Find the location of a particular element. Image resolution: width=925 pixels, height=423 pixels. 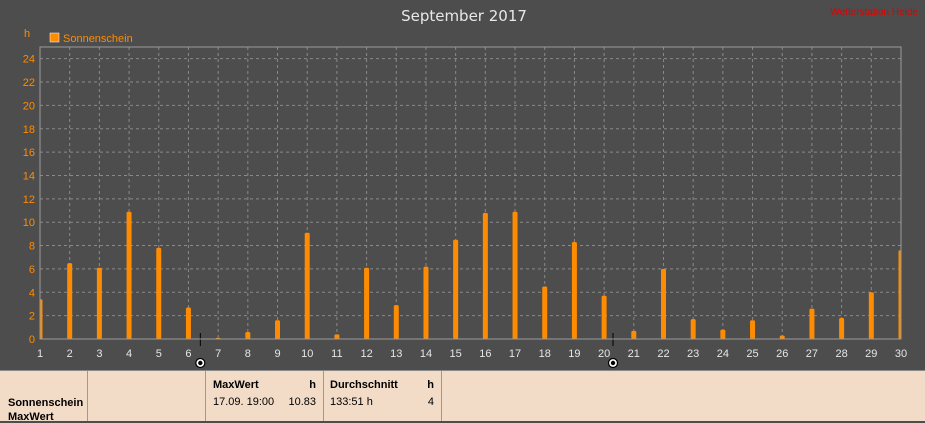

x-tick-label: 15 is located at coordinates (456, 354).